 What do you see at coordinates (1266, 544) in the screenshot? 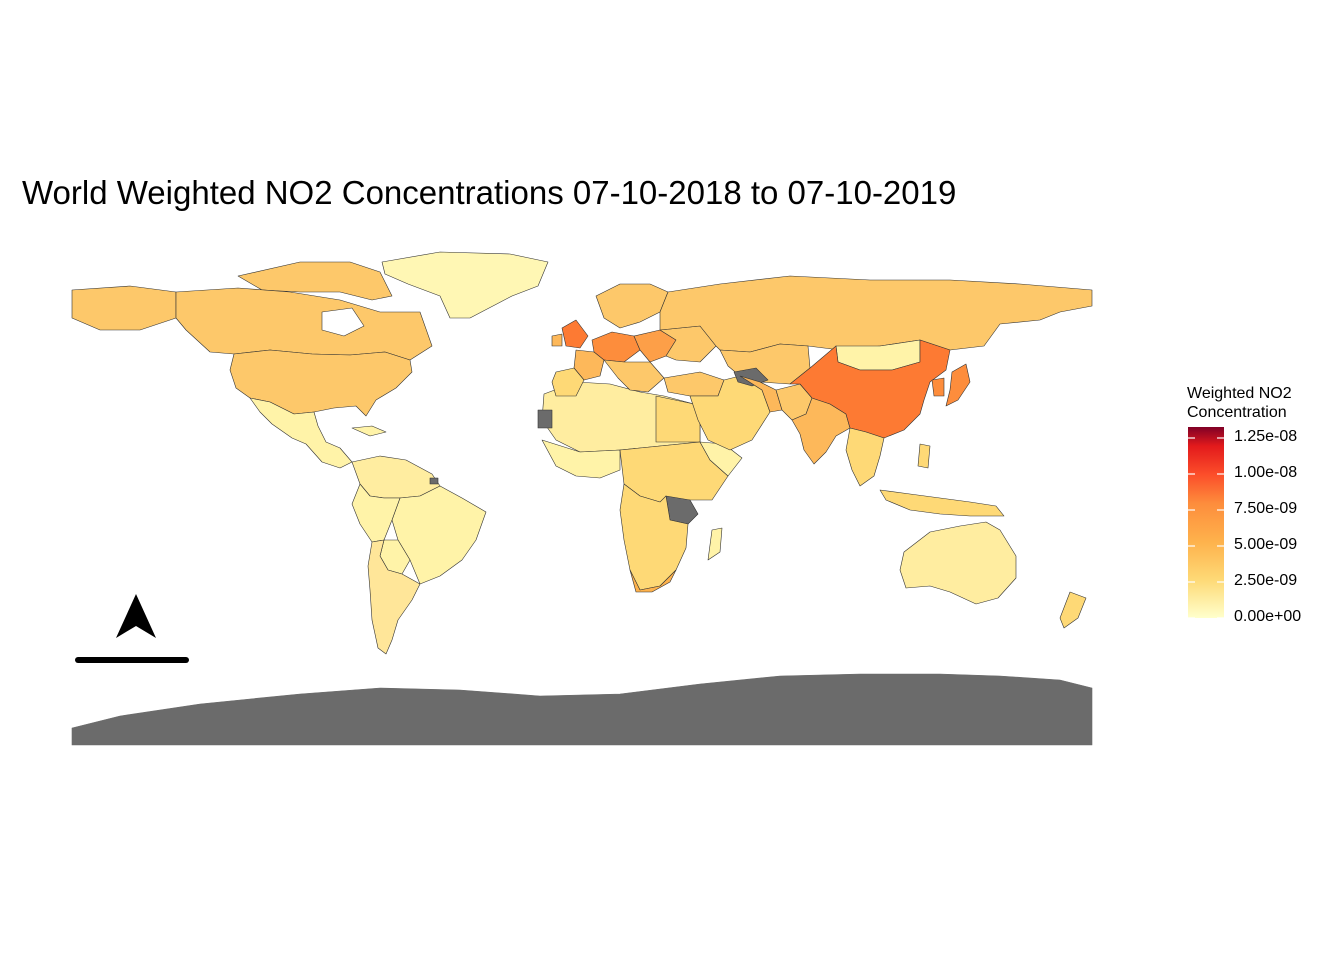
I see `legend-label: 5.00e-09` at bounding box center [1266, 544].